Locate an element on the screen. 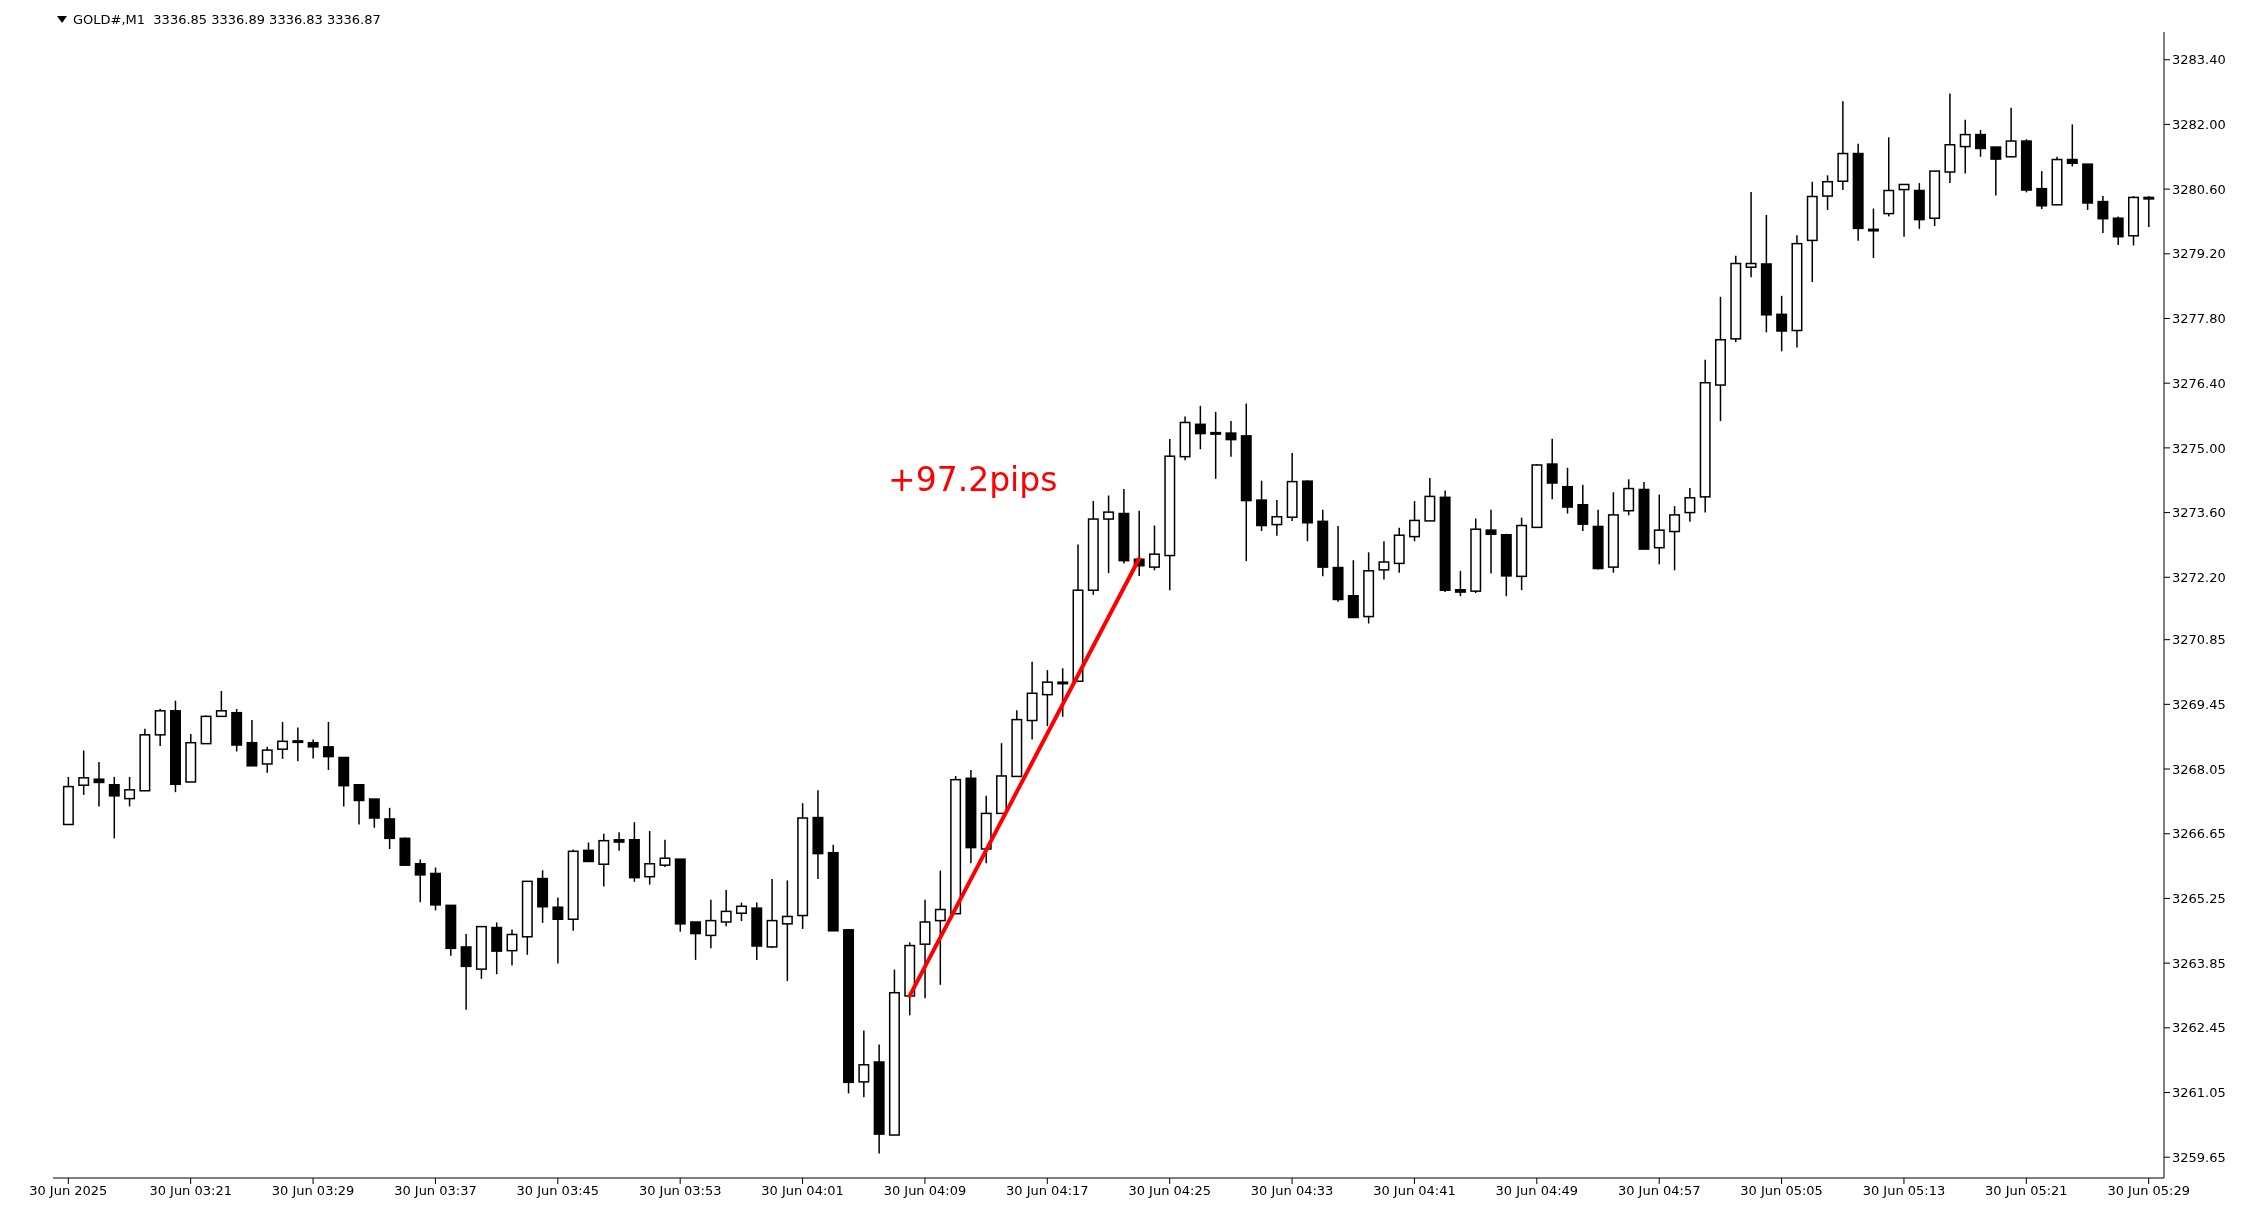  y-tick-label: 3259.65 is located at coordinates (2199, 1157).